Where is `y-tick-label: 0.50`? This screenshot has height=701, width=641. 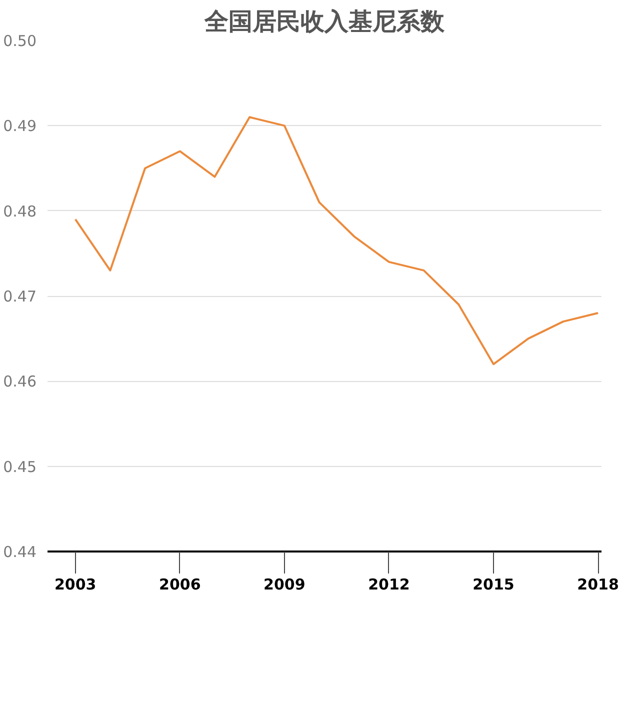
y-tick-label: 0.50 is located at coordinates (20, 41).